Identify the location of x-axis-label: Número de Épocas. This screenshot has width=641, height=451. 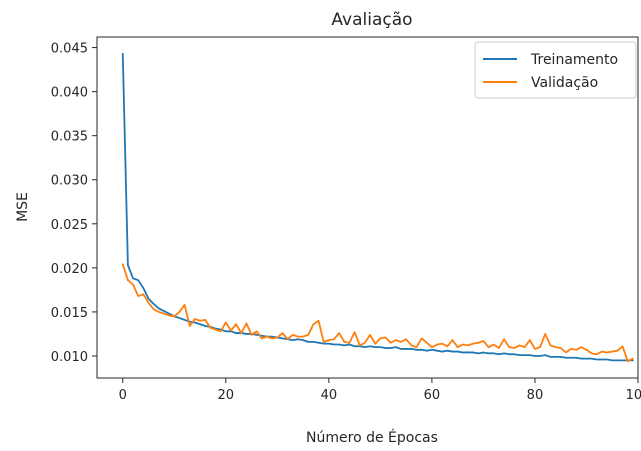
(372, 437).